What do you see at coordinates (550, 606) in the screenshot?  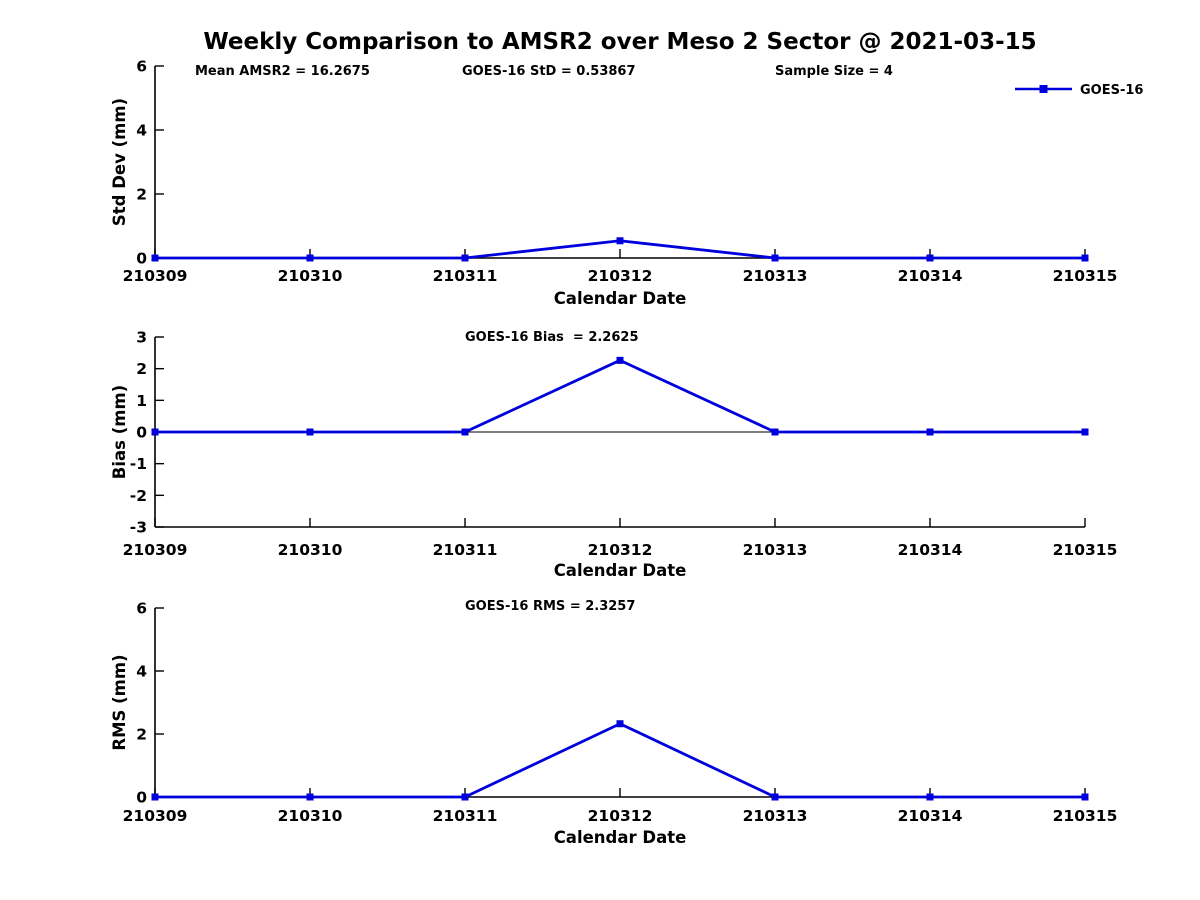 I see `annotation: GOES-16 RMS = 2.3257` at bounding box center [550, 606].